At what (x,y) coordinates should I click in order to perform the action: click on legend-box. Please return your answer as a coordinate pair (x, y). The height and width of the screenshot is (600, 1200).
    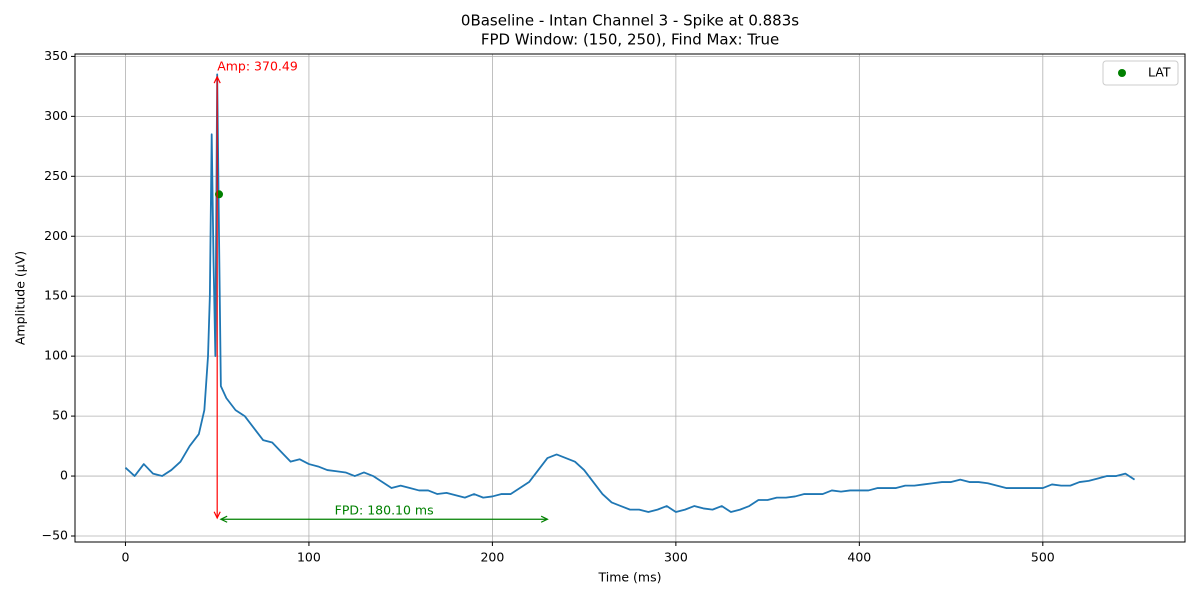
    Looking at the image, I should click on (1140, 73).